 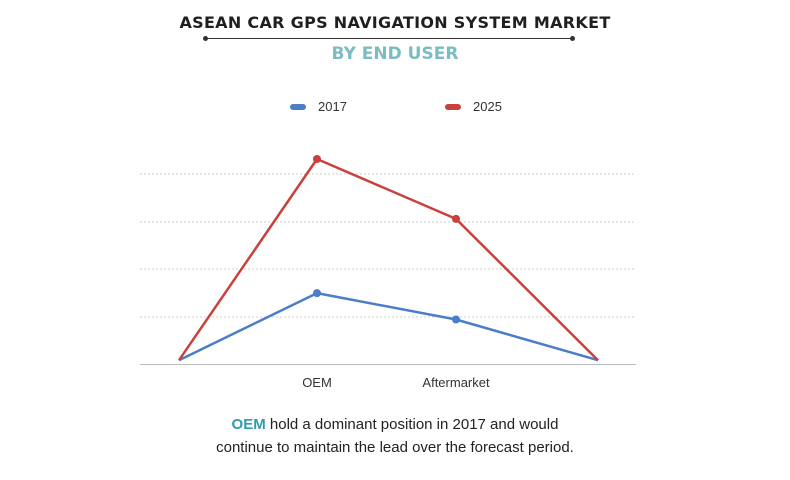 What do you see at coordinates (388, 326) in the screenshot?
I see `series-line-2017` at bounding box center [388, 326].